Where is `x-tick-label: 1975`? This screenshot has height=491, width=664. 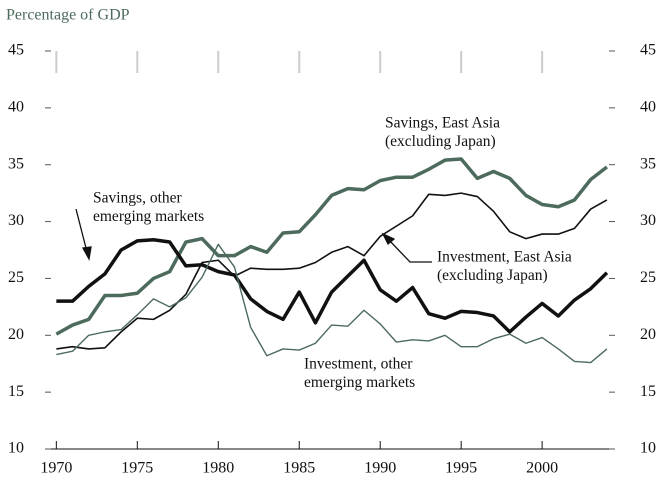 x-tick-label: 1975 is located at coordinates (137, 468).